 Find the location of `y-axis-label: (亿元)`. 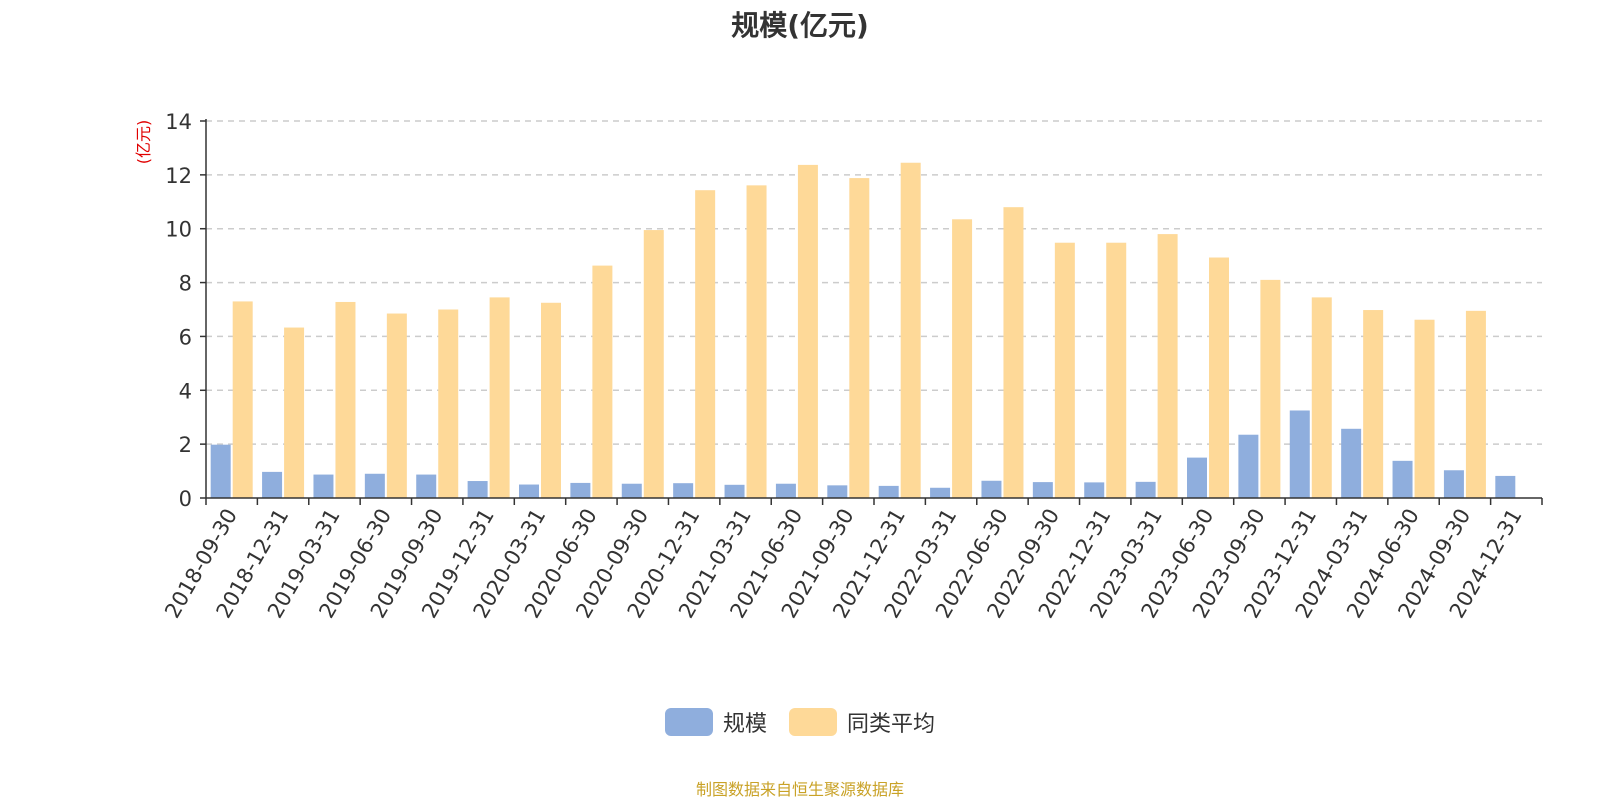

y-axis-label: (亿元) is located at coordinates (143, 142).